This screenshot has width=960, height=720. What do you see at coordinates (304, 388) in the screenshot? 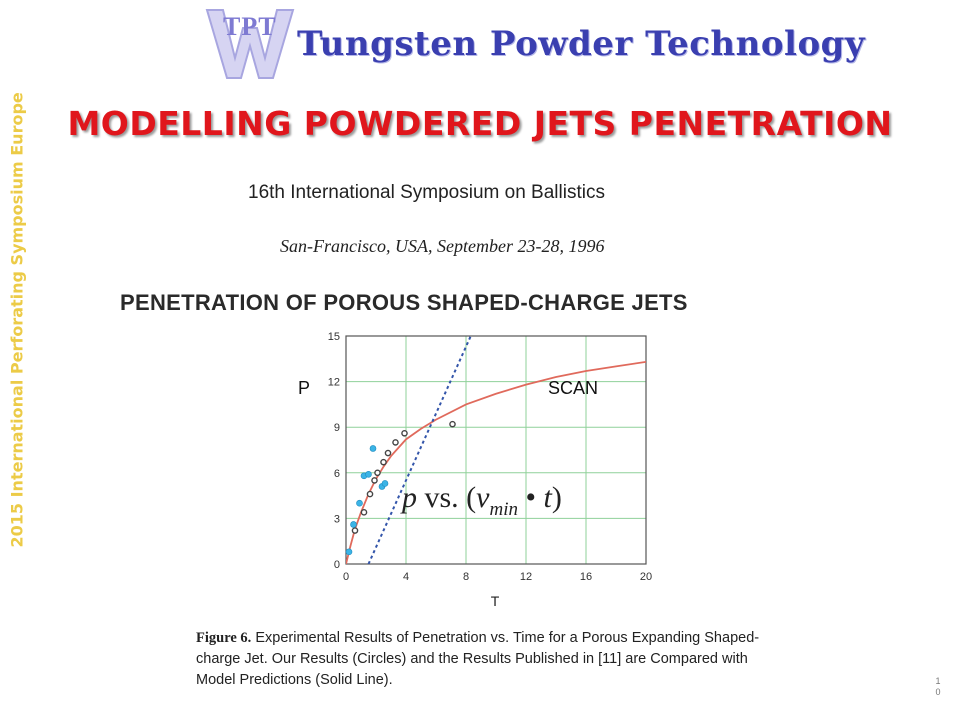
I see `overlay-label-p: P` at bounding box center [304, 388].